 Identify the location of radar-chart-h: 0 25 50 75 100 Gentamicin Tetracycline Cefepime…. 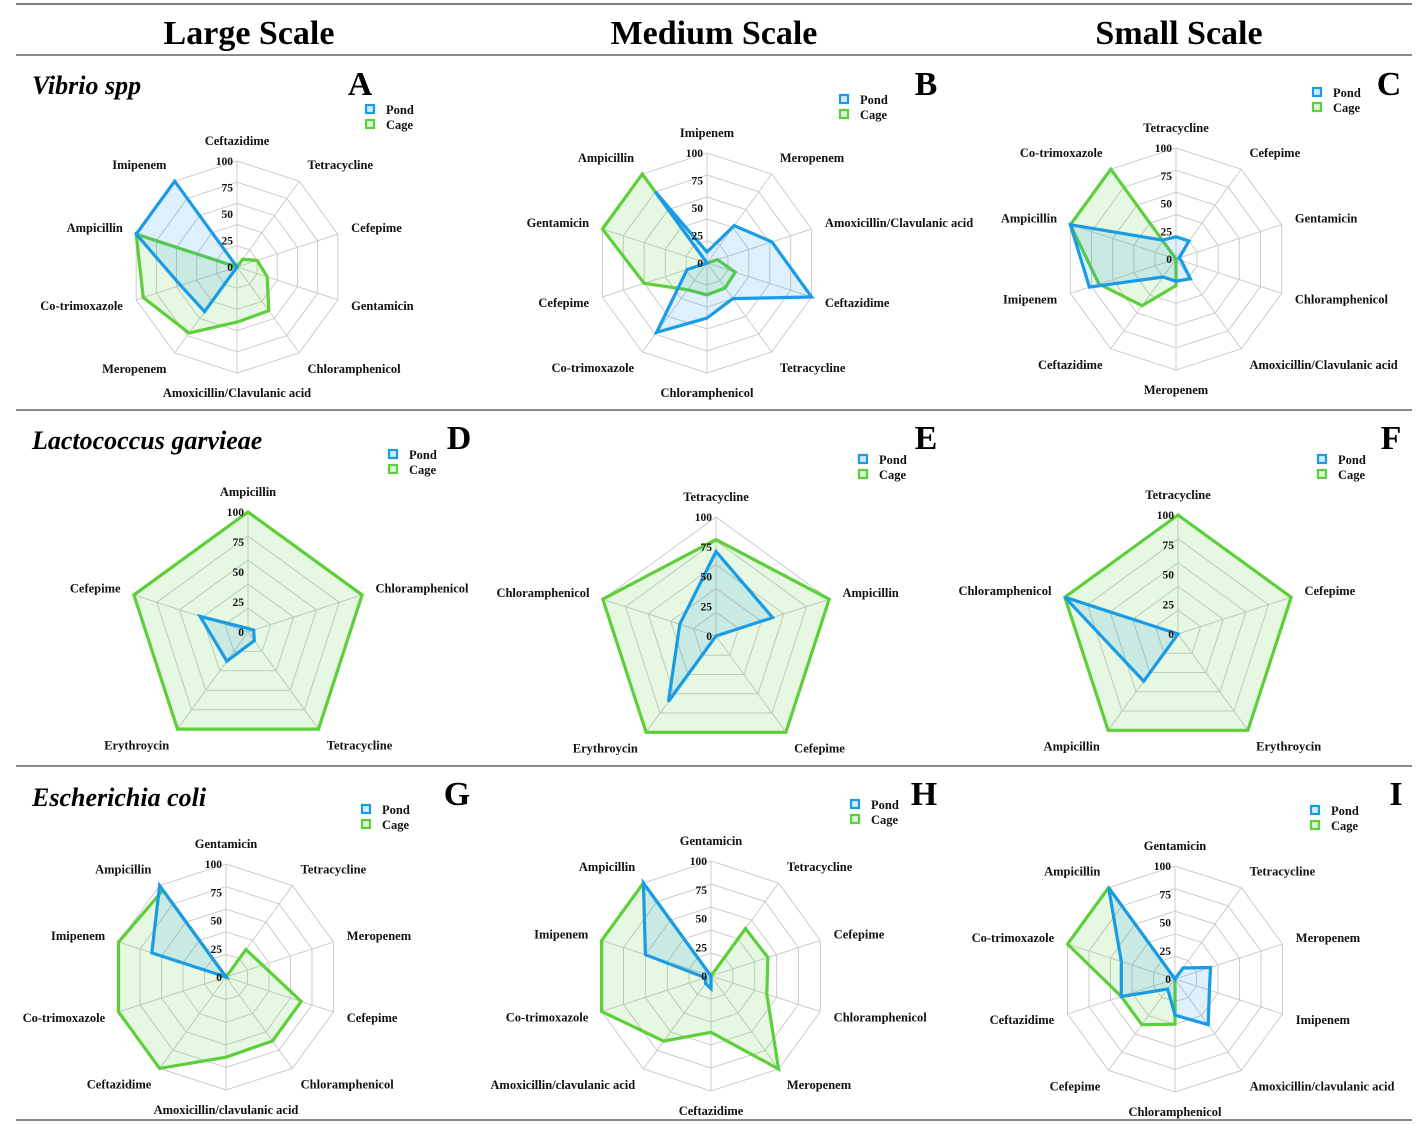
(713, 947).